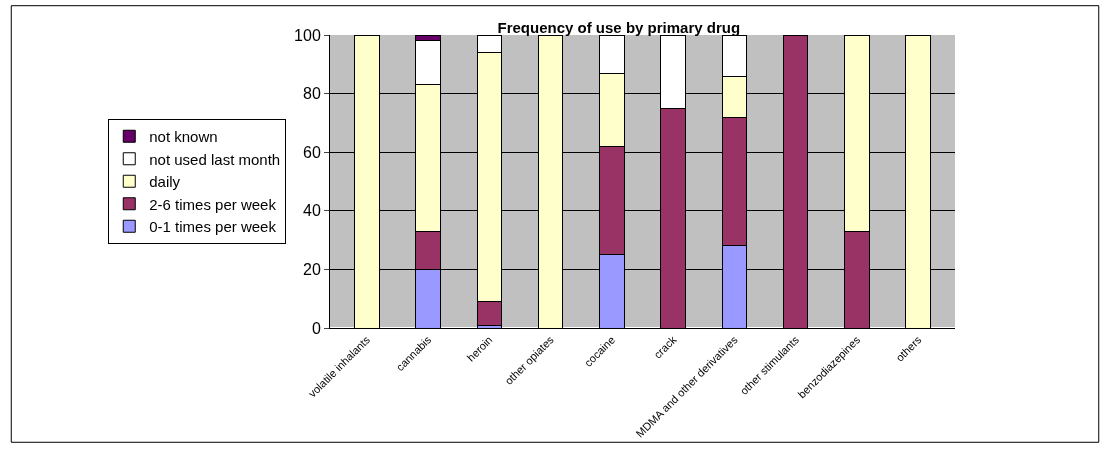 The height and width of the screenshot is (450, 1105). Describe the element at coordinates (183, 137) in the screenshot. I see `legend-label: not known` at that location.